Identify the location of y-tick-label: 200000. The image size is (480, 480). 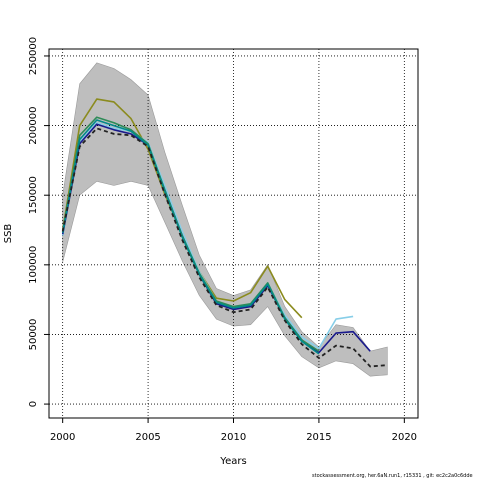
(33, 126).